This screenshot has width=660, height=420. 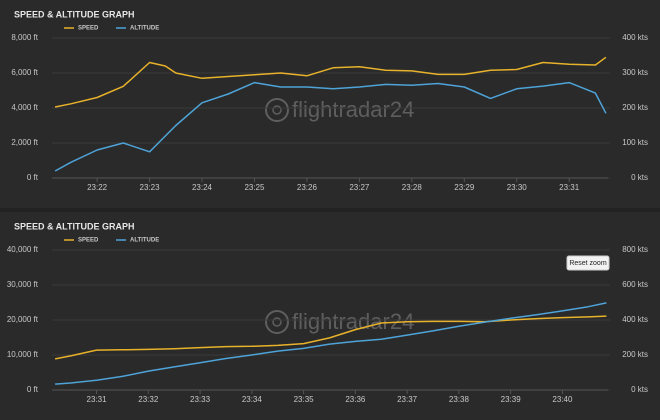 What do you see at coordinates (24, 72) in the screenshot?
I see `y-tick-label: 6,000 ft` at bounding box center [24, 72].